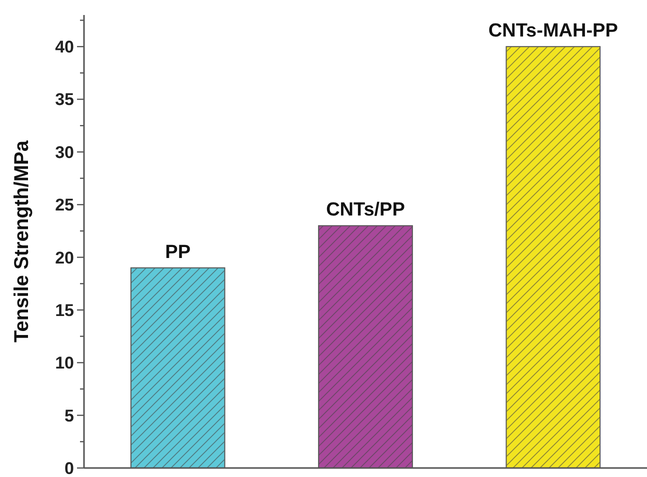  What do you see at coordinates (64, 47) in the screenshot?
I see `y-tick-label: 40` at bounding box center [64, 47].